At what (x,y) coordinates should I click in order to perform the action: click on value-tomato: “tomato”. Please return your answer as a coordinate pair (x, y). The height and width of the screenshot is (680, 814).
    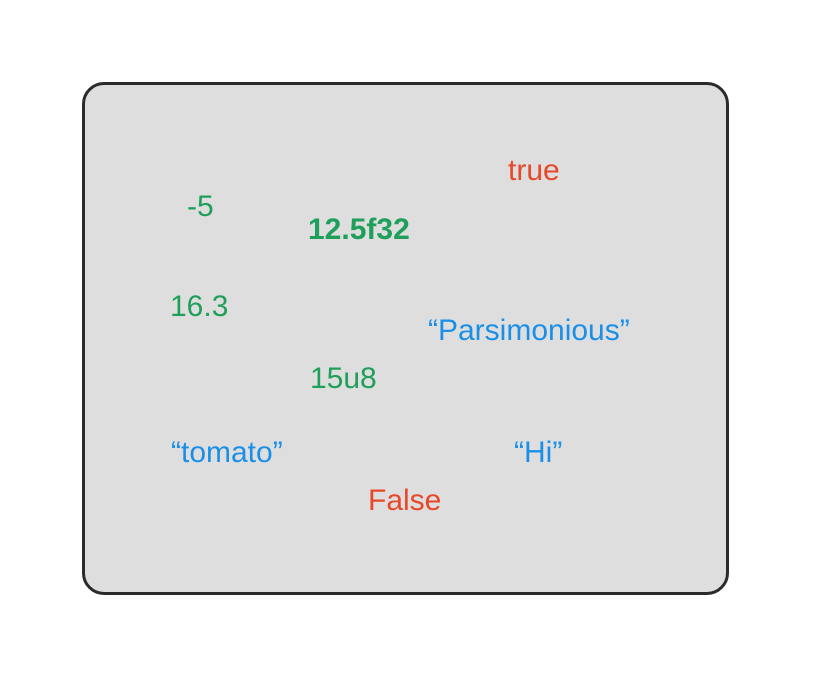
    Looking at the image, I should click on (227, 452).